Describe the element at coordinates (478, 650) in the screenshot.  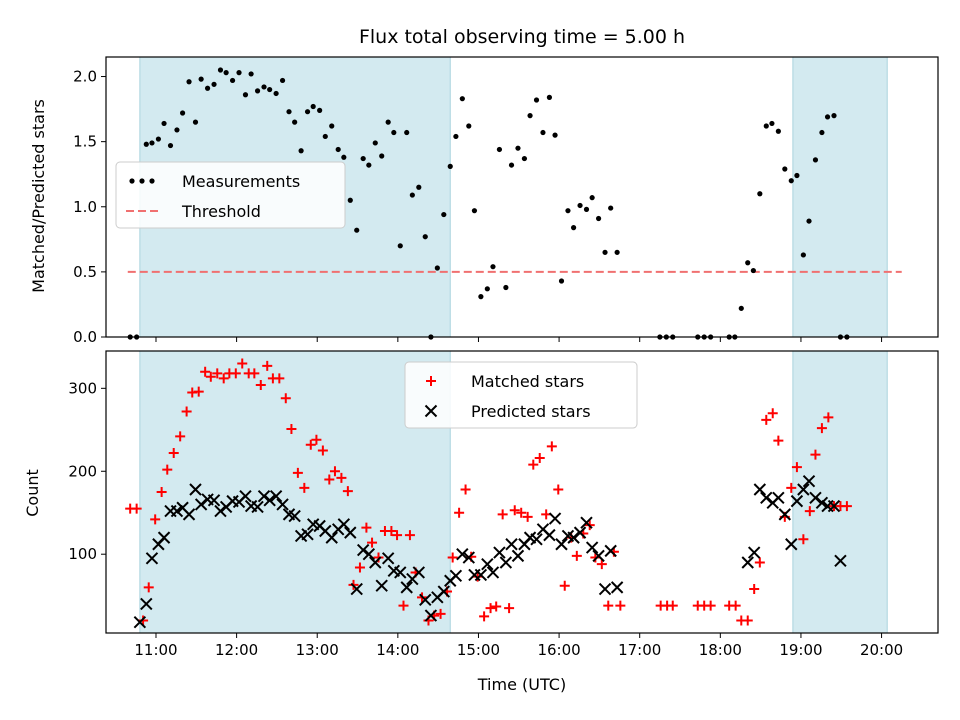
I see `x-tick-label: 15:00` at that location.